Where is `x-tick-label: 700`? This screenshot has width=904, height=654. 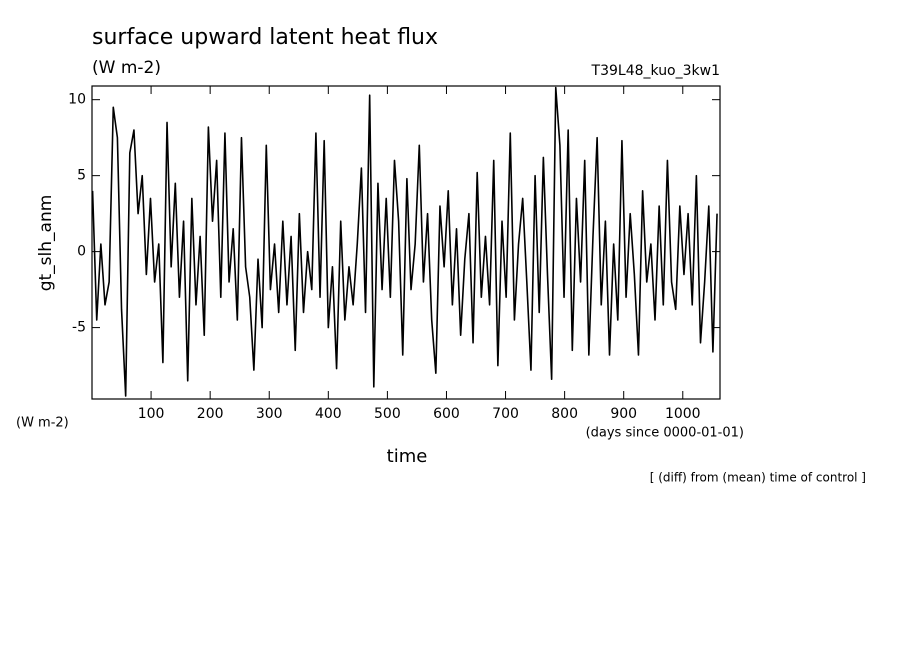 x-tick-label: 700 is located at coordinates (505, 414).